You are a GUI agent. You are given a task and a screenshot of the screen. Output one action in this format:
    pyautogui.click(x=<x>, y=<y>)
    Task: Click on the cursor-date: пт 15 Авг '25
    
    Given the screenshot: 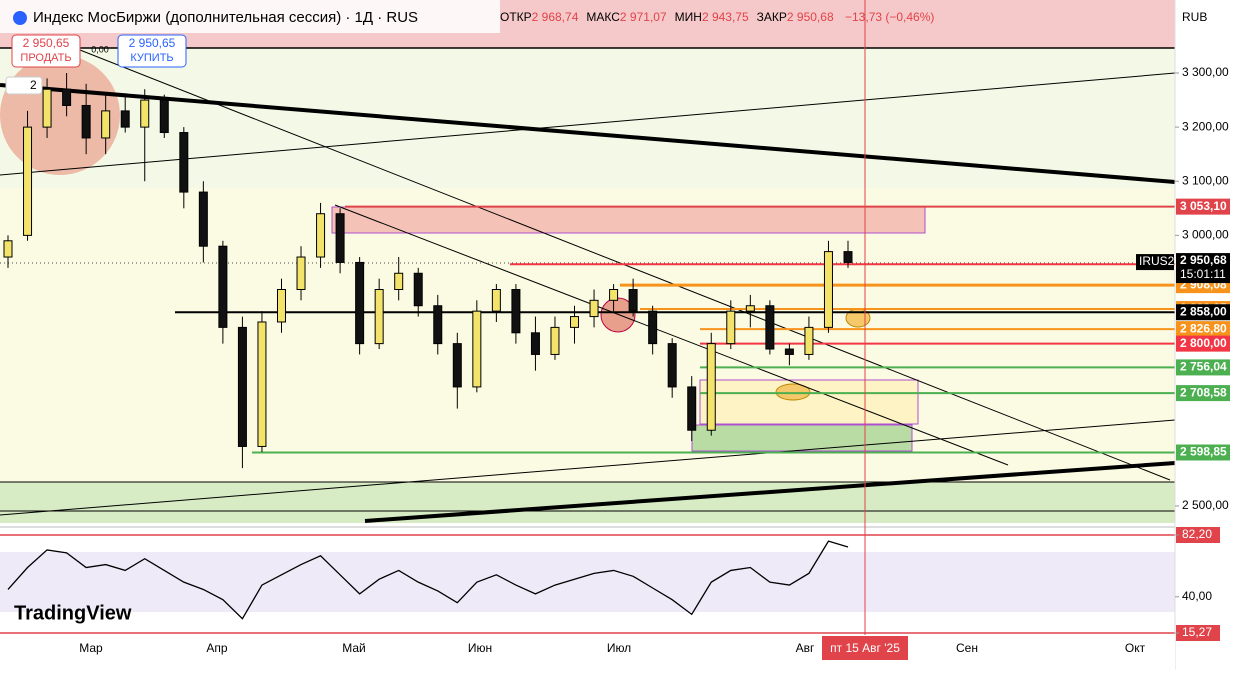 What is the action you would take?
    pyautogui.click(x=865, y=648)
    